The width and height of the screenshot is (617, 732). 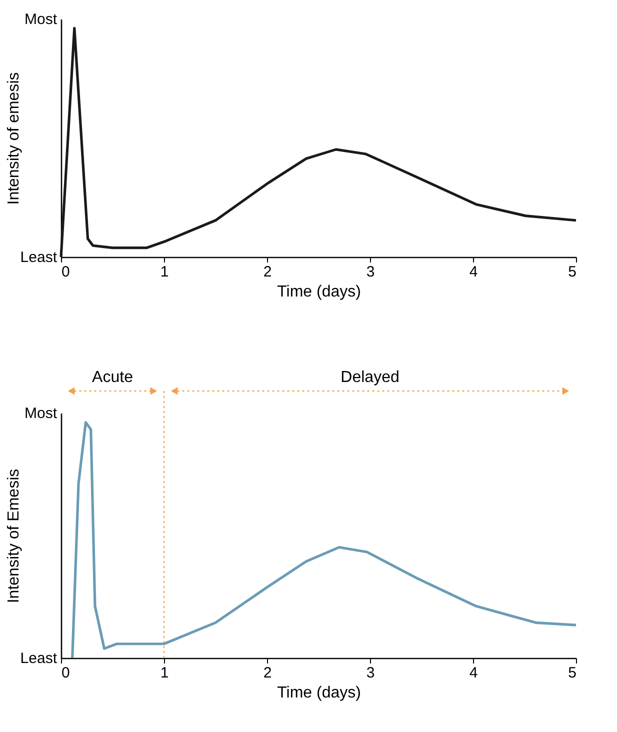 What do you see at coordinates (113, 377) in the screenshot?
I see `text: Acute` at bounding box center [113, 377].